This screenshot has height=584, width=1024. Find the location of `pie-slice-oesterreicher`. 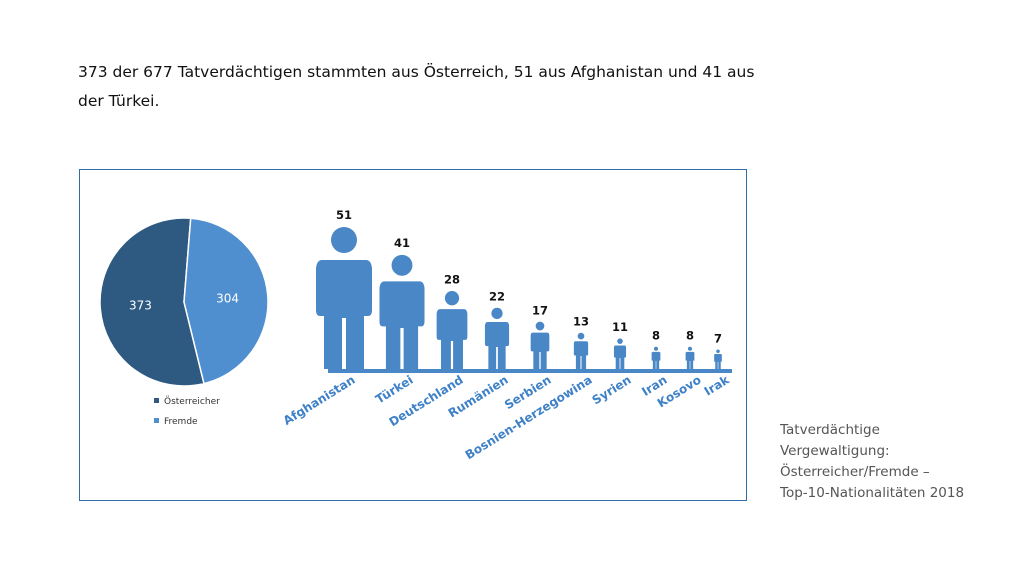

pie-slice-oesterreicher is located at coordinates (152, 302).